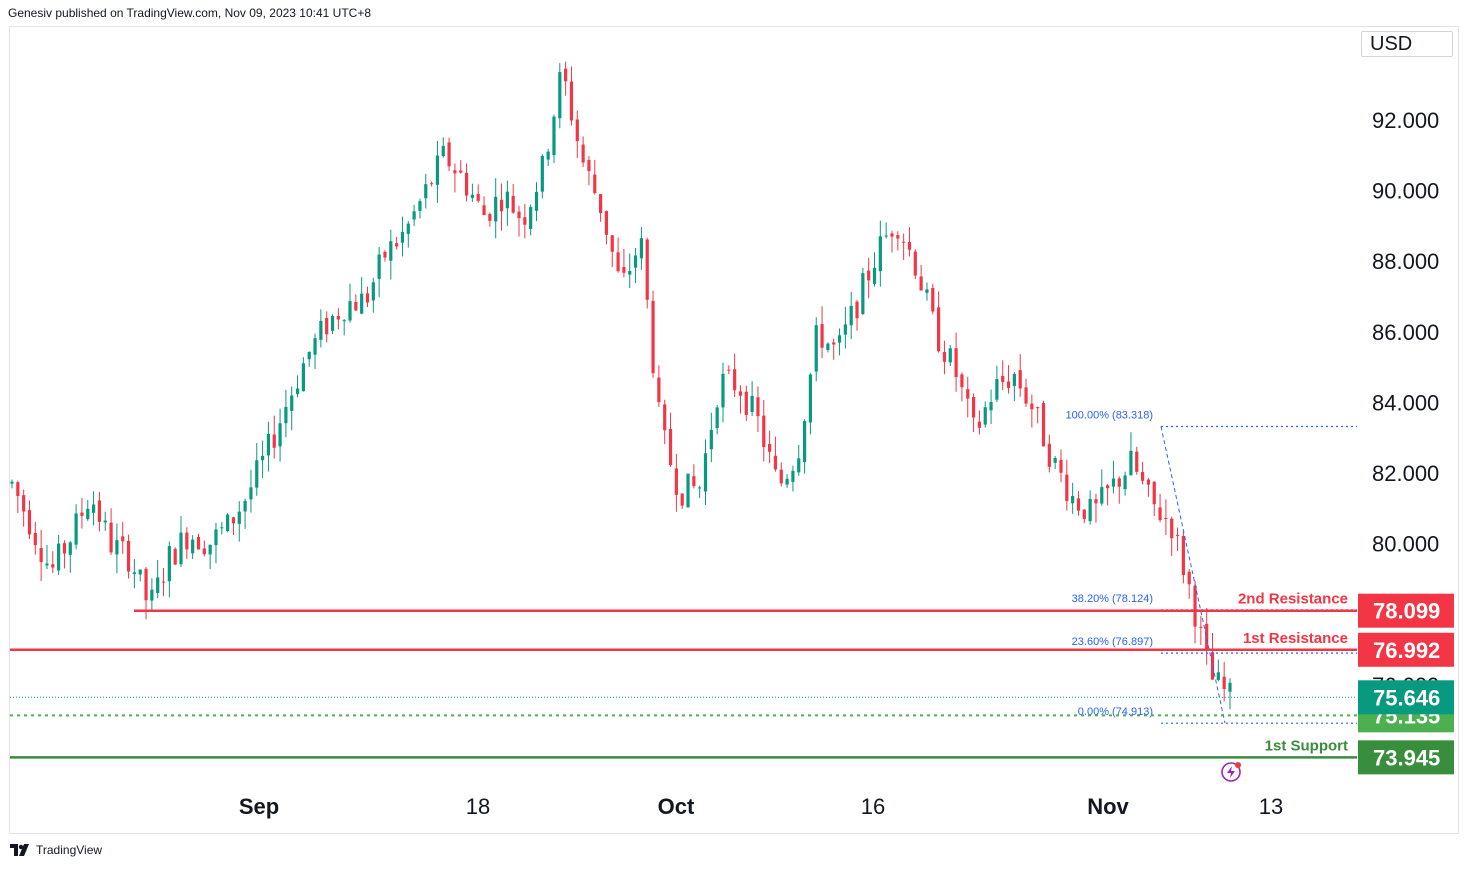 The image size is (1469, 869). Describe the element at coordinates (1112, 599) in the screenshot. I see `fib-level-label: 38.20% (78.124)` at that location.